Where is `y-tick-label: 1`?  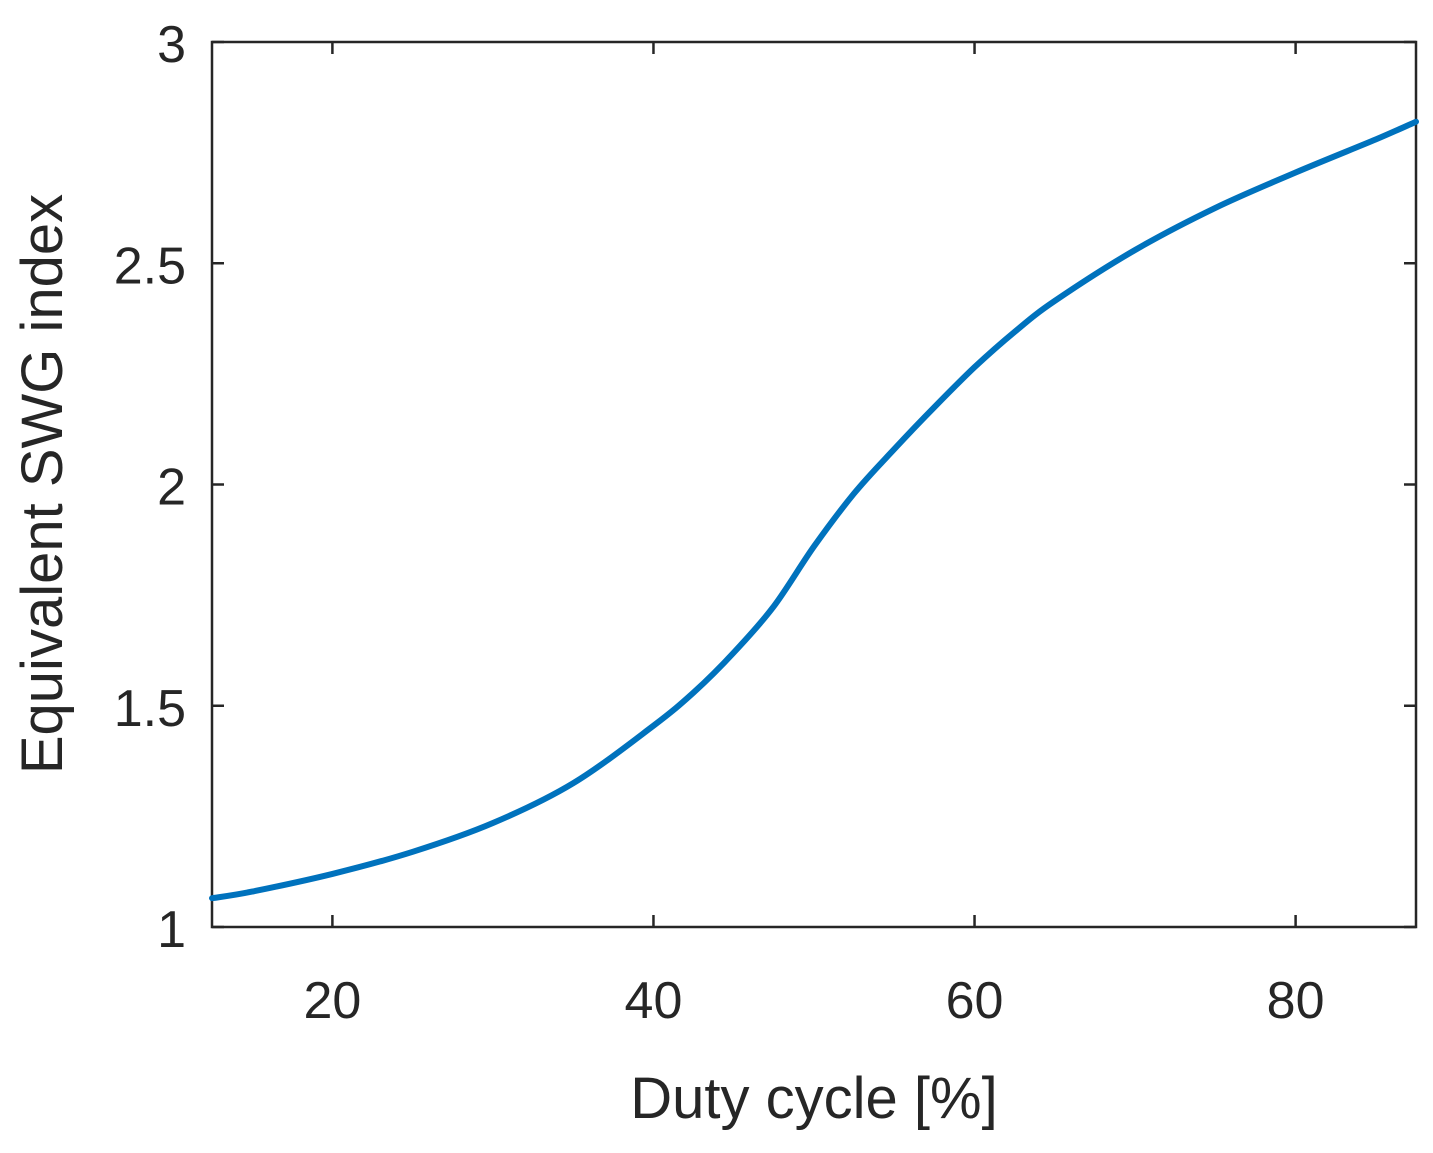
y-tick-label: 1 is located at coordinates (171, 930).